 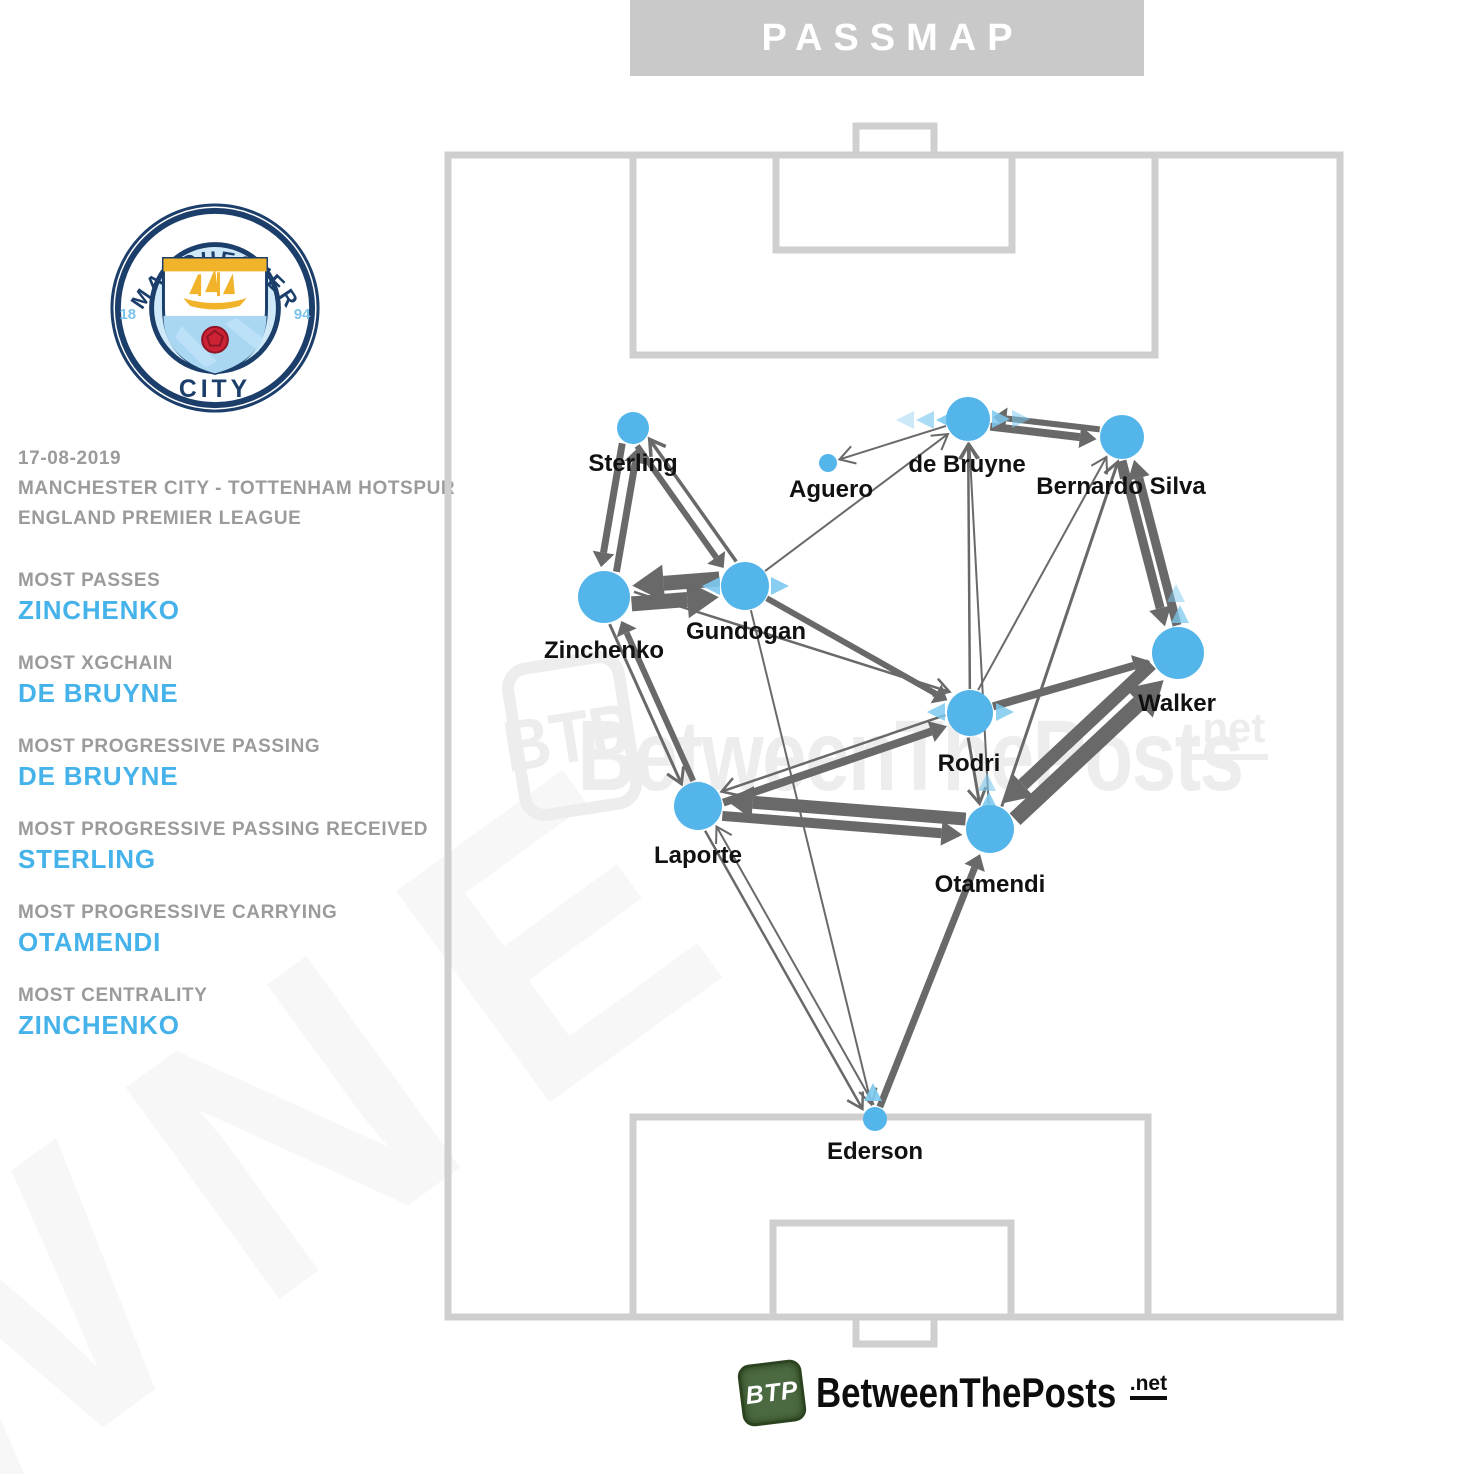 I want to click on player-label-rodri: Rodri, so click(x=969, y=763).